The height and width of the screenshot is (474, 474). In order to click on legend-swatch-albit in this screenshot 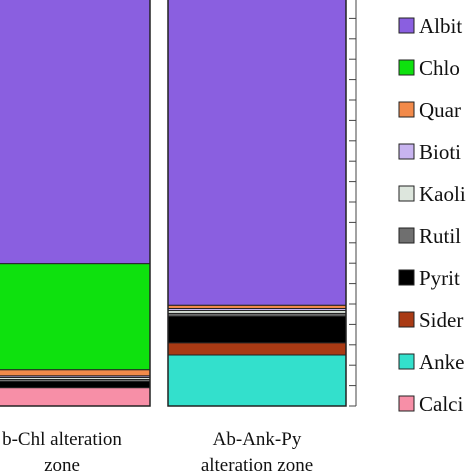, I will do `click(406, 25)`.